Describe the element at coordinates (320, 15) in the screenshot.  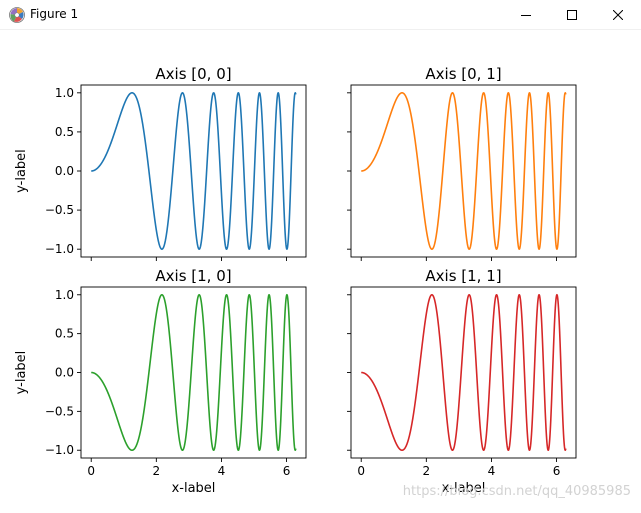
I see `window-titlebar: Figure 1` at that location.